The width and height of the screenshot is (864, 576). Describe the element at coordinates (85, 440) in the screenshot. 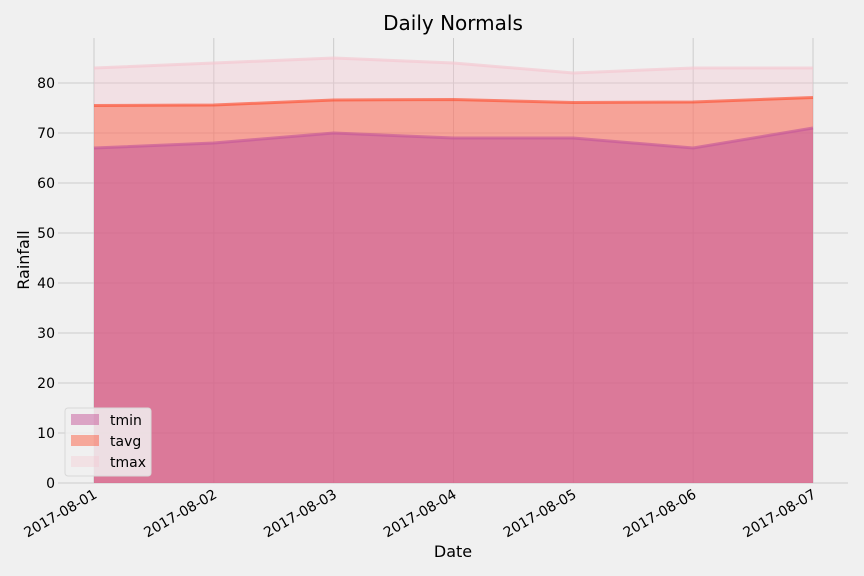

I see `legend-swatch-tavg` at that location.